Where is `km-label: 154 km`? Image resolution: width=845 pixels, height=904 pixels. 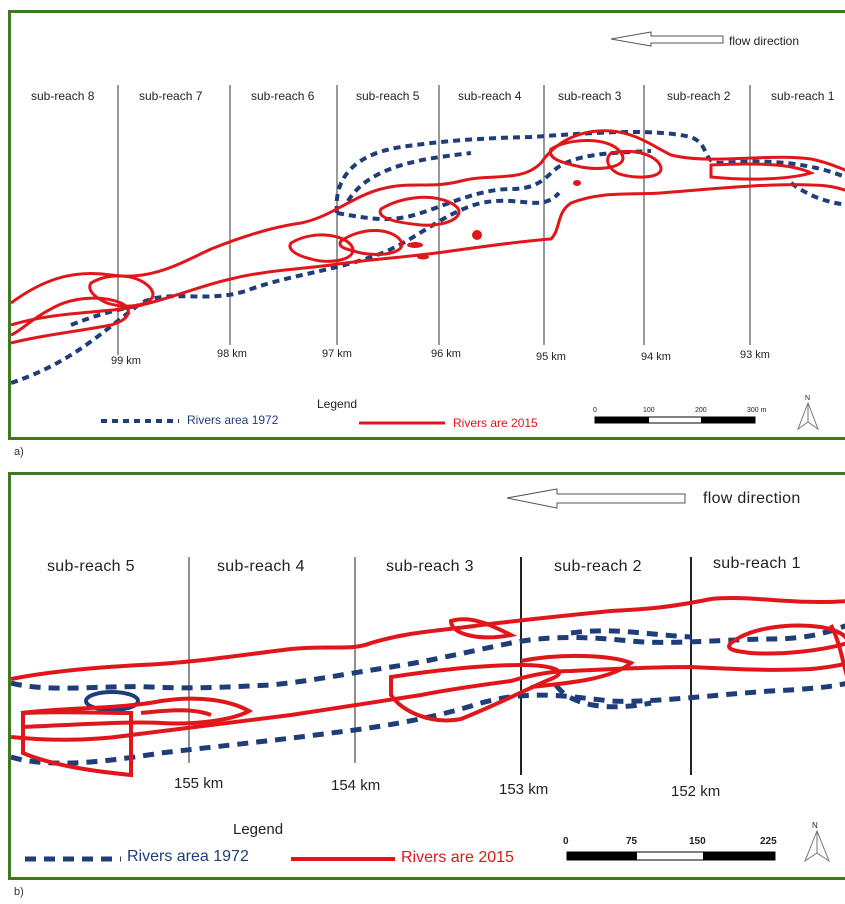 km-label: 154 km is located at coordinates (356, 785).